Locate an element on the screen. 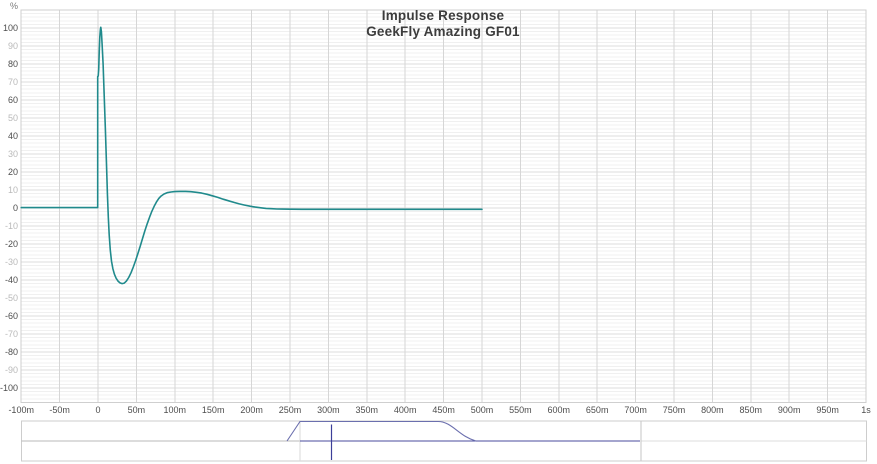 This screenshot has height=464, width=877. navigator-window-envelope is located at coordinates (381, 431).